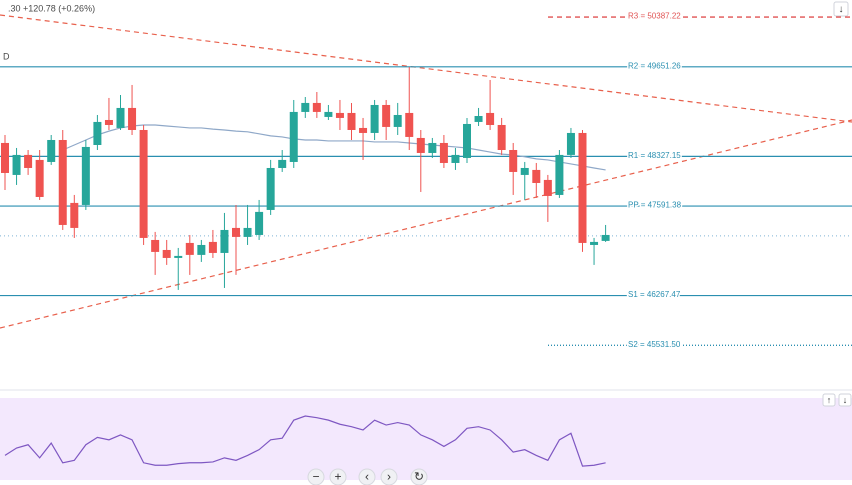 The image size is (852, 485). Describe the element at coordinates (305, 441) in the screenshot. I see `rsi-line` at that location.